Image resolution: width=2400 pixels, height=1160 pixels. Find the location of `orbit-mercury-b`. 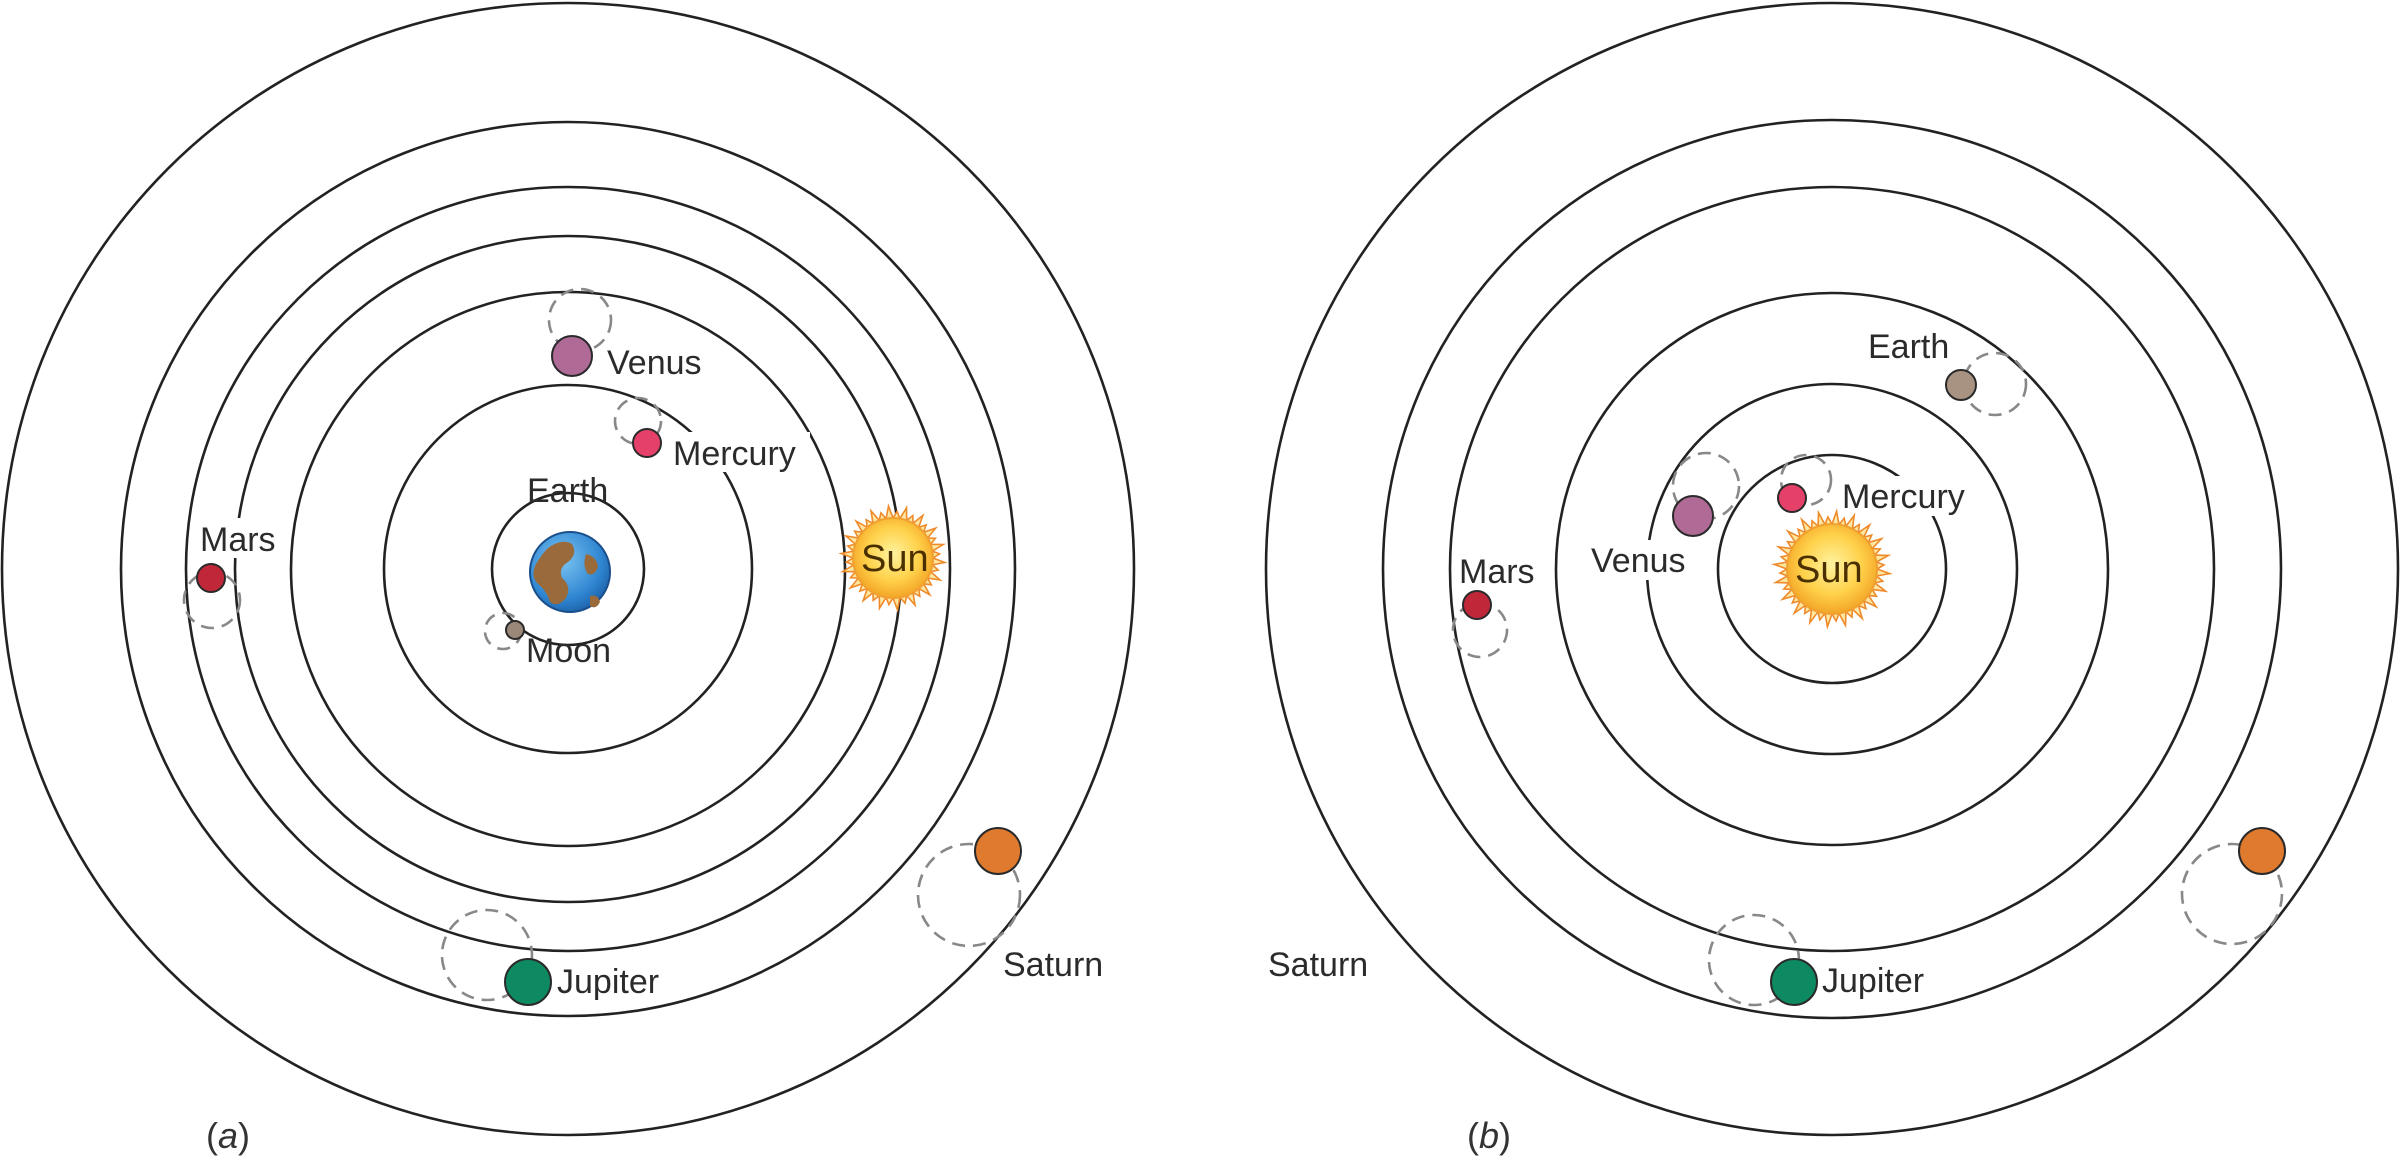

orbit-mercury-b is located at coordinates (1832, 569).